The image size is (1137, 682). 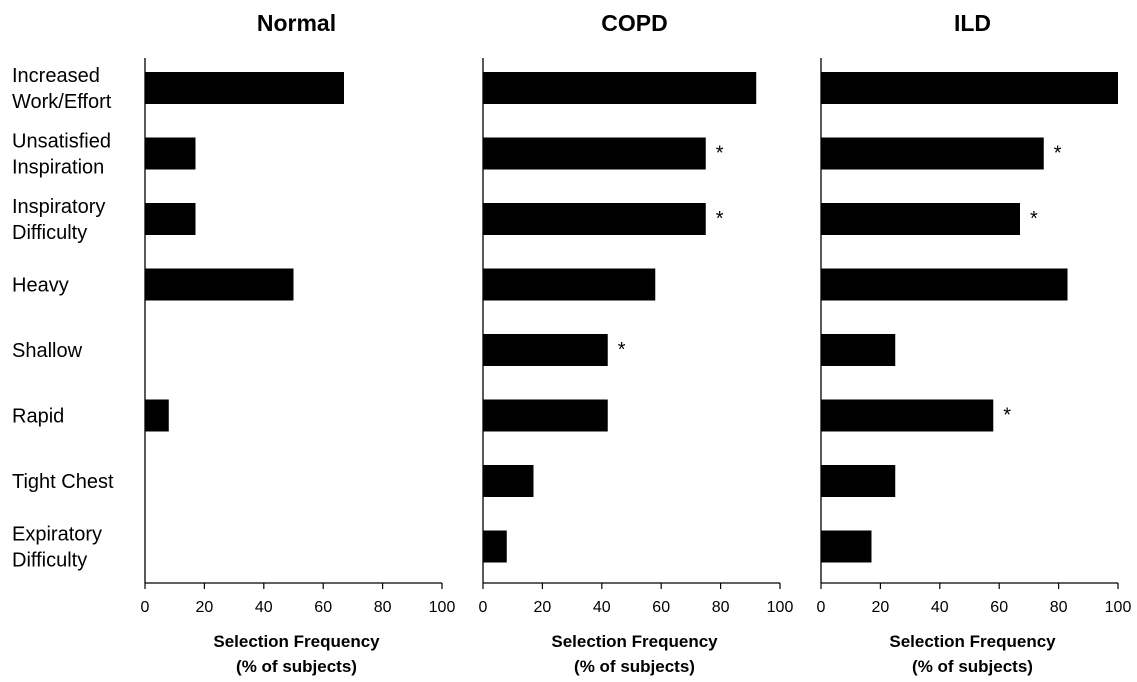 What do you see at coordinates (972, 23) in the screenshot?
I see `panel-title: ILD` at bounding box center [972, 23].